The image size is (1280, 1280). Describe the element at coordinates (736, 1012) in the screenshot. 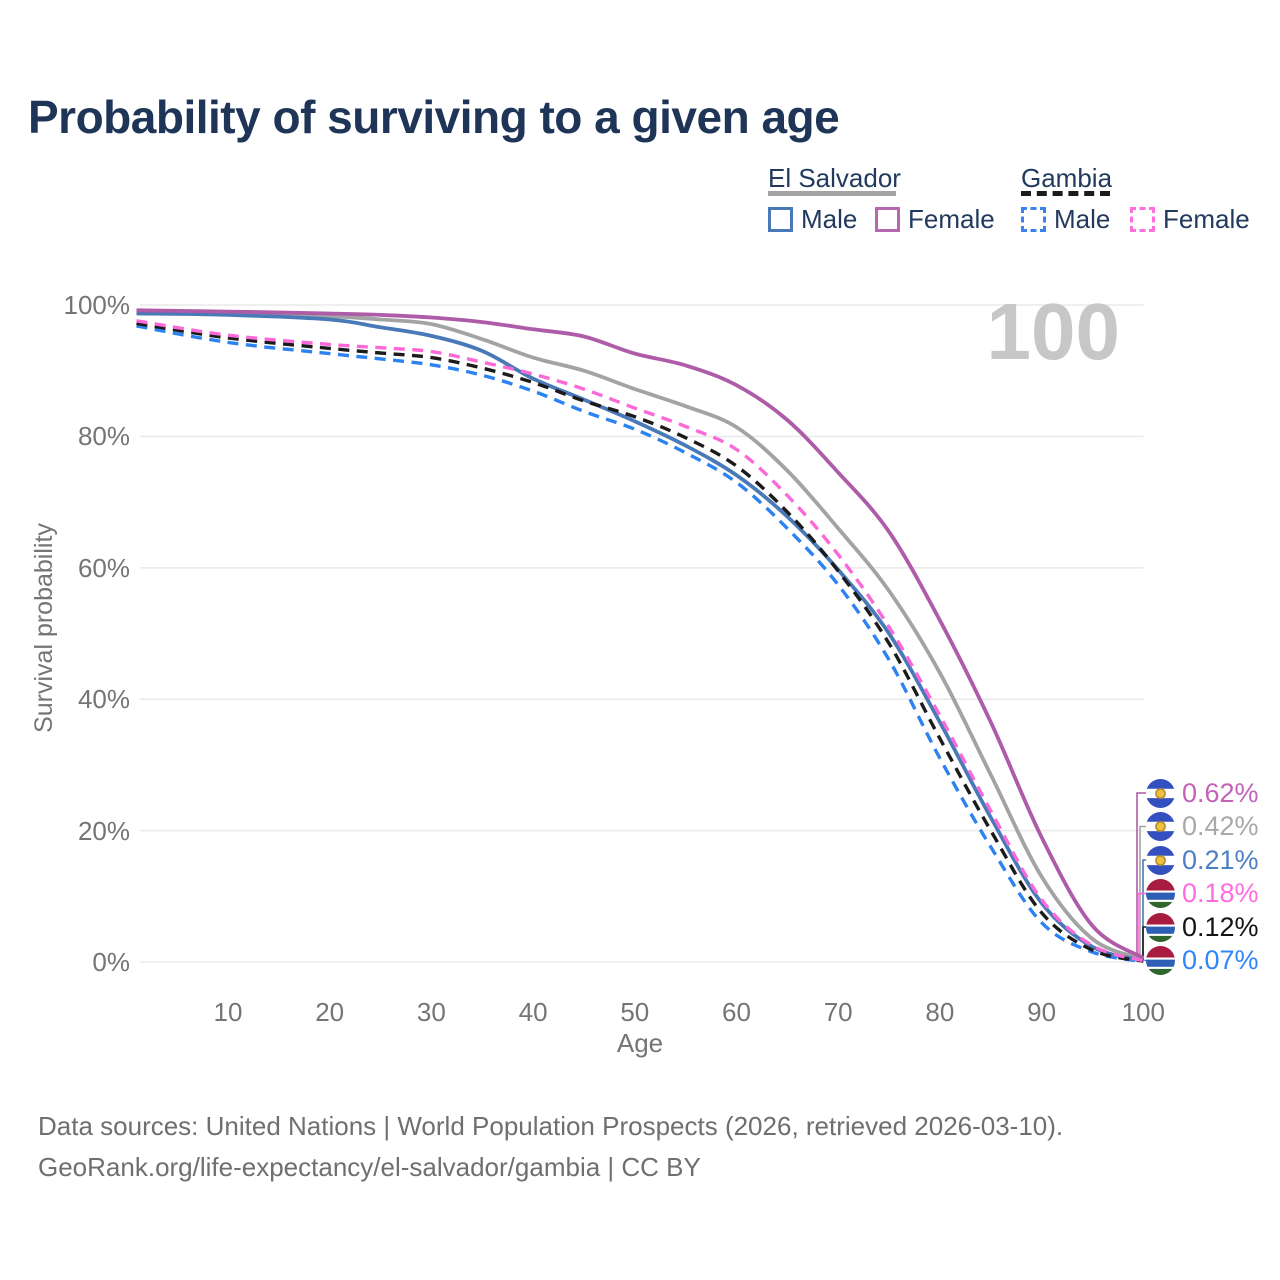

I see `x-tick-label-60: 60` at that location.